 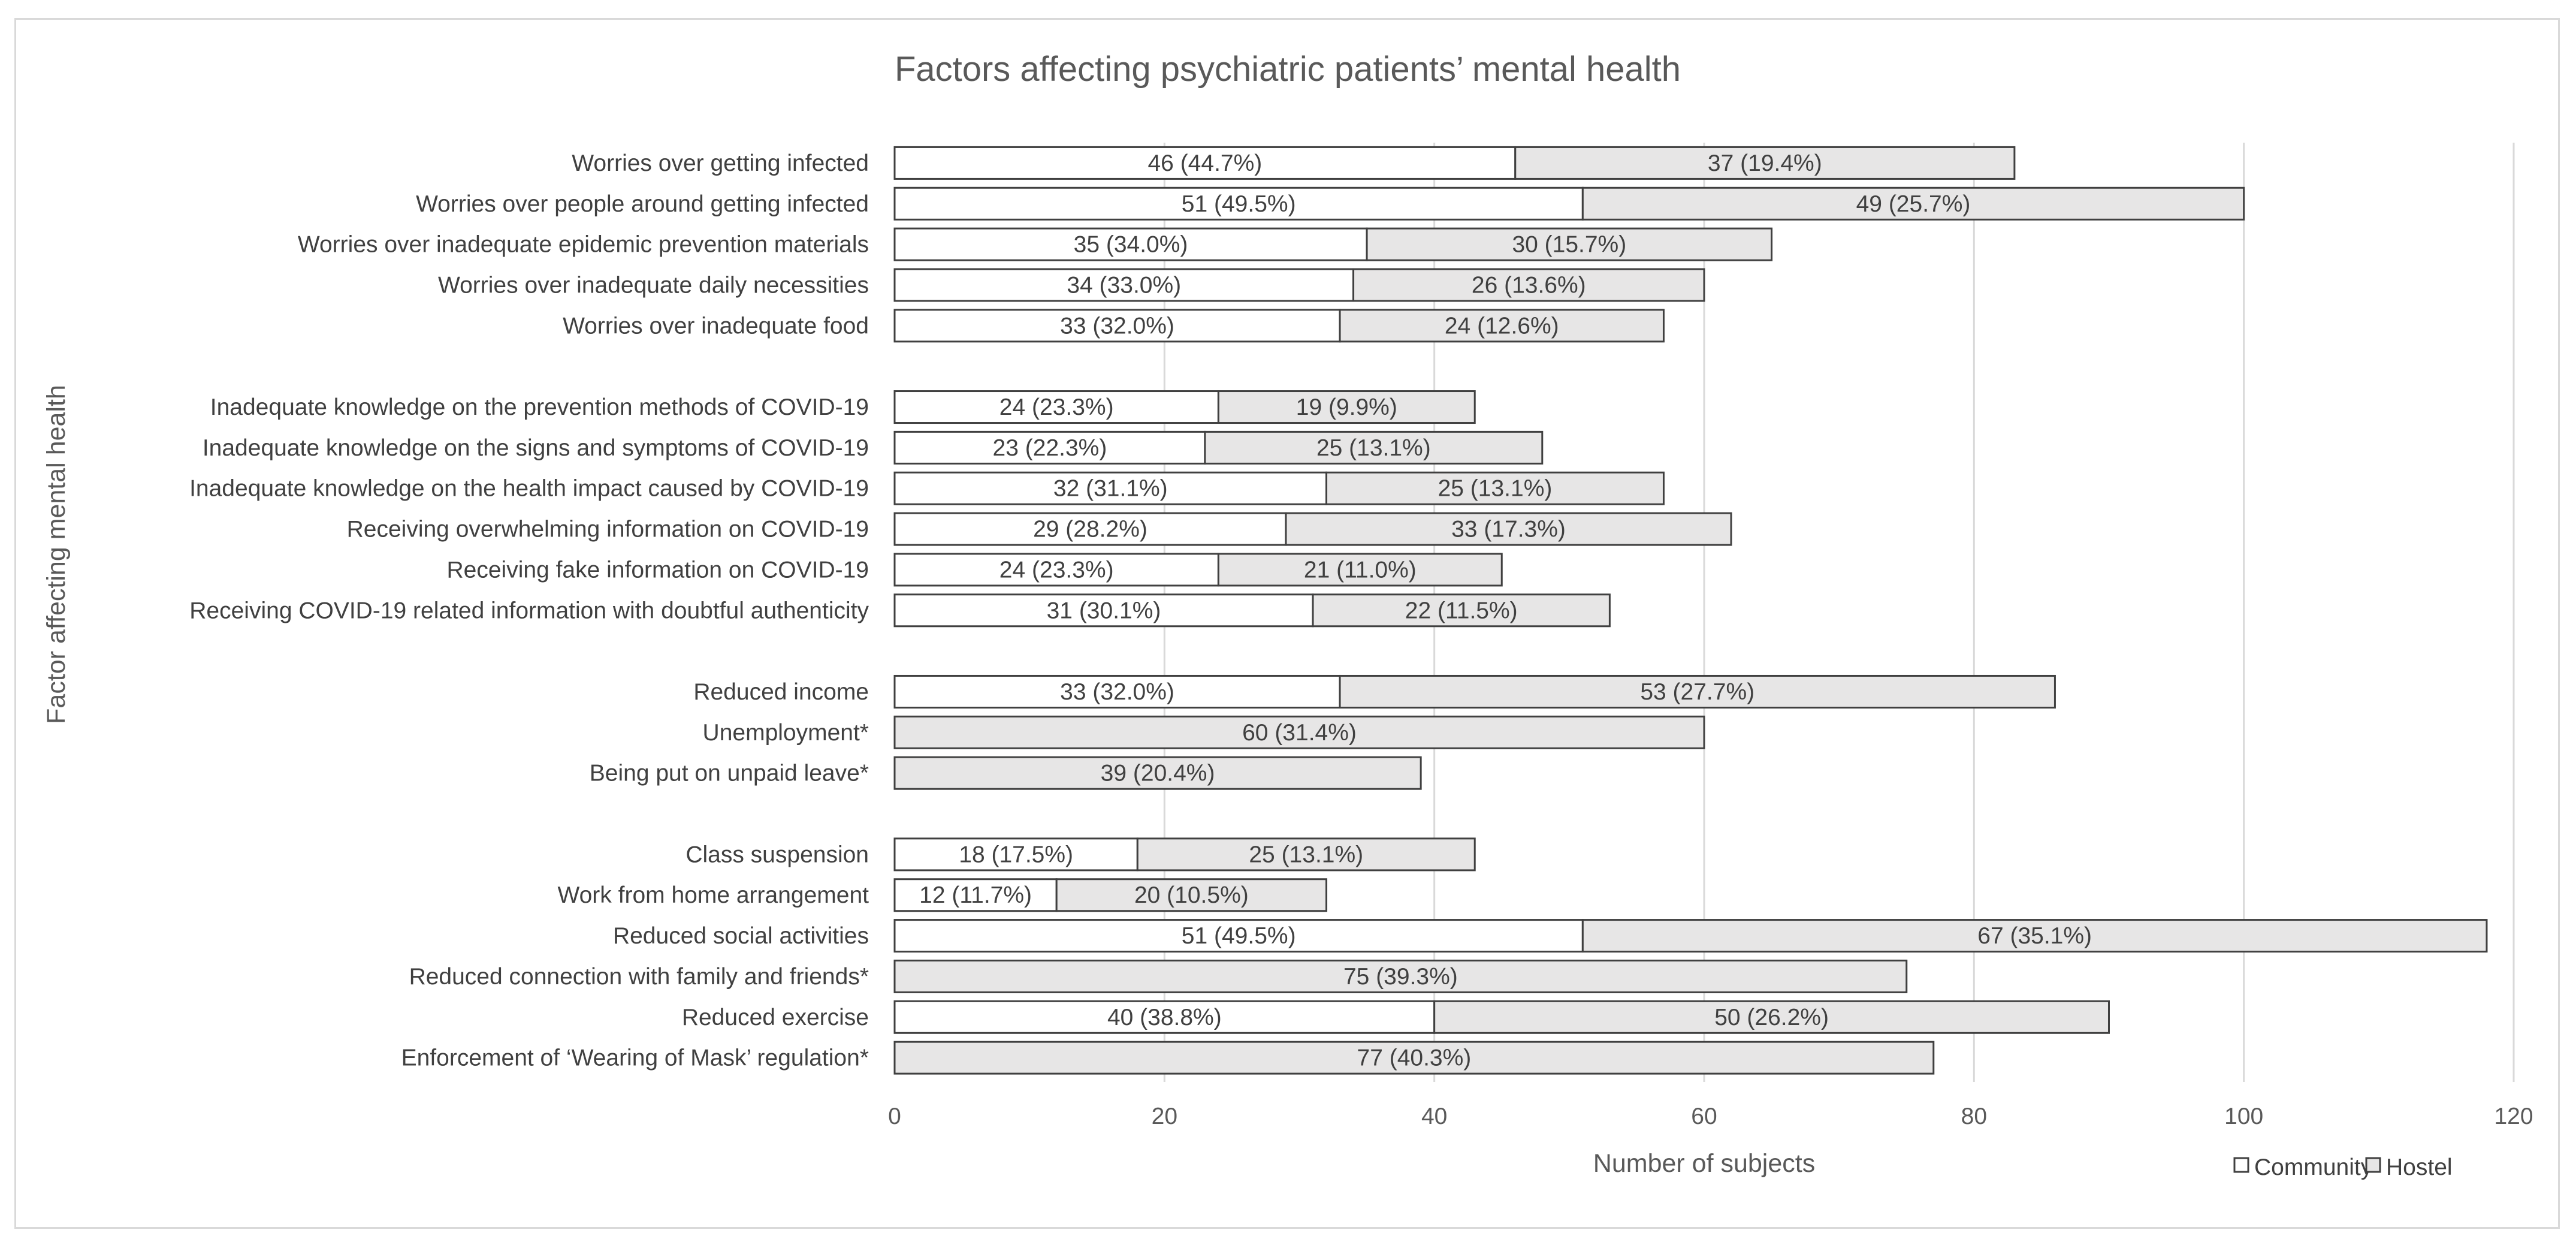 I want to click on category-label: Being put on unpaid leave*, so click(x=730, y=774).